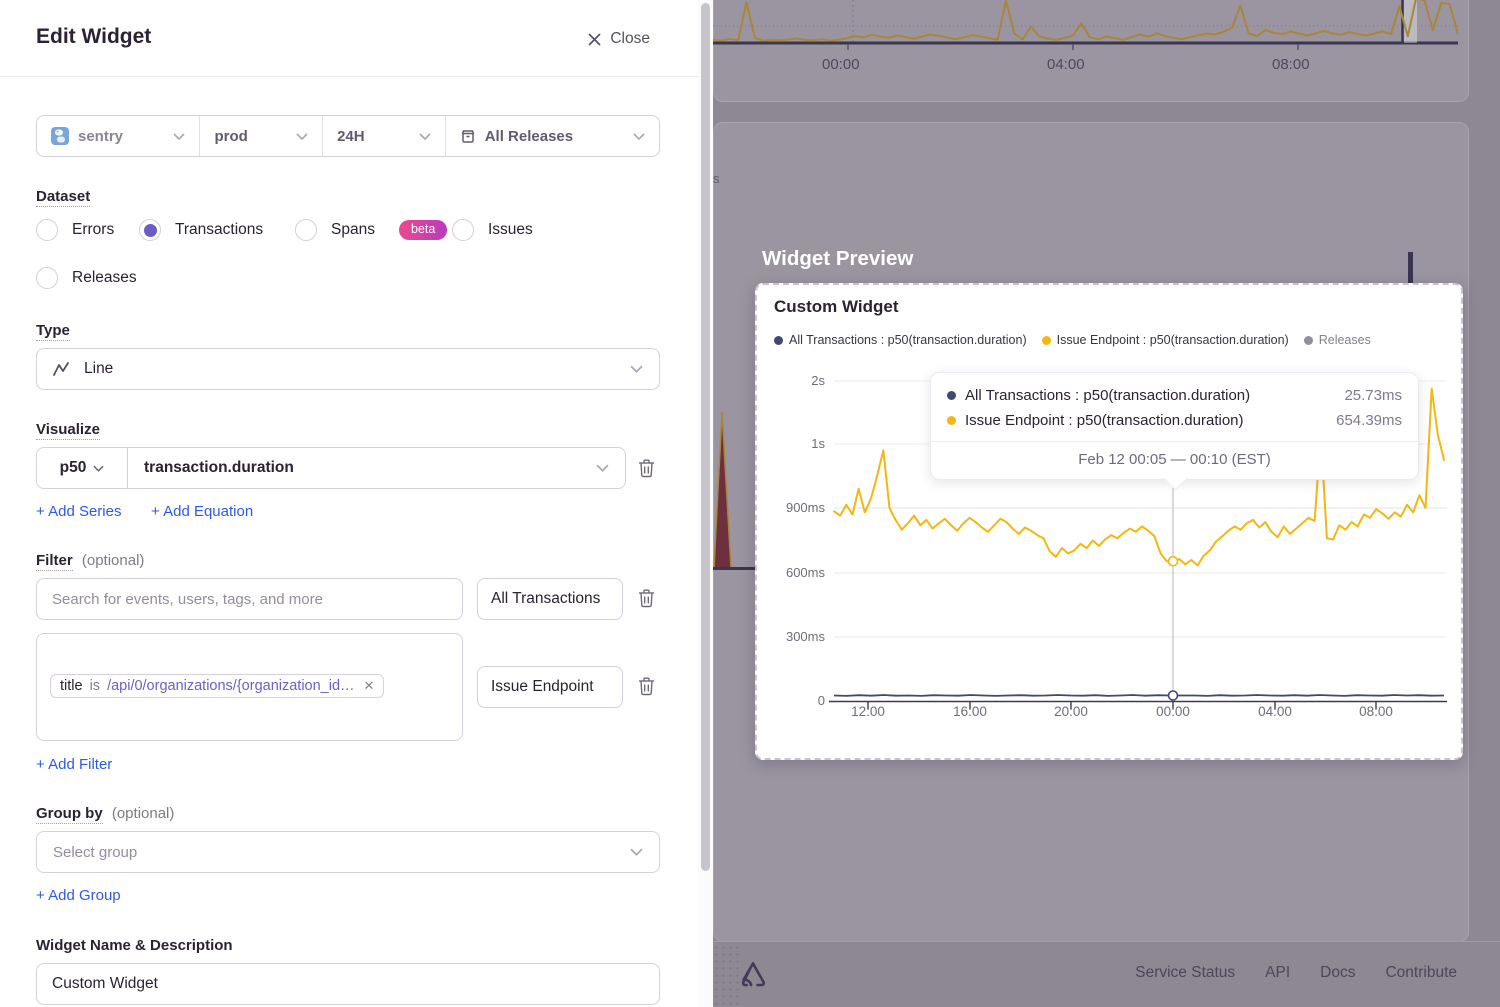 The image size is (1500, 1007). Describe the element at coordinates (1421, 972) in the screenshot. I see `footer-link-contribute: Contribute` at that location.